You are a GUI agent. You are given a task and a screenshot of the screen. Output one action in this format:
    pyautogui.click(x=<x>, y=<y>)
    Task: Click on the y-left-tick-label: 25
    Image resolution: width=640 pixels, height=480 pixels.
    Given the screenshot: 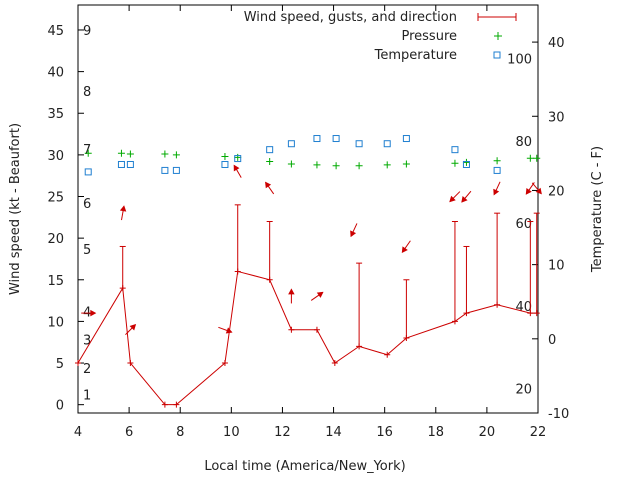 What is the action you would take?
    pyautogui.click(x=55, y=198)
    